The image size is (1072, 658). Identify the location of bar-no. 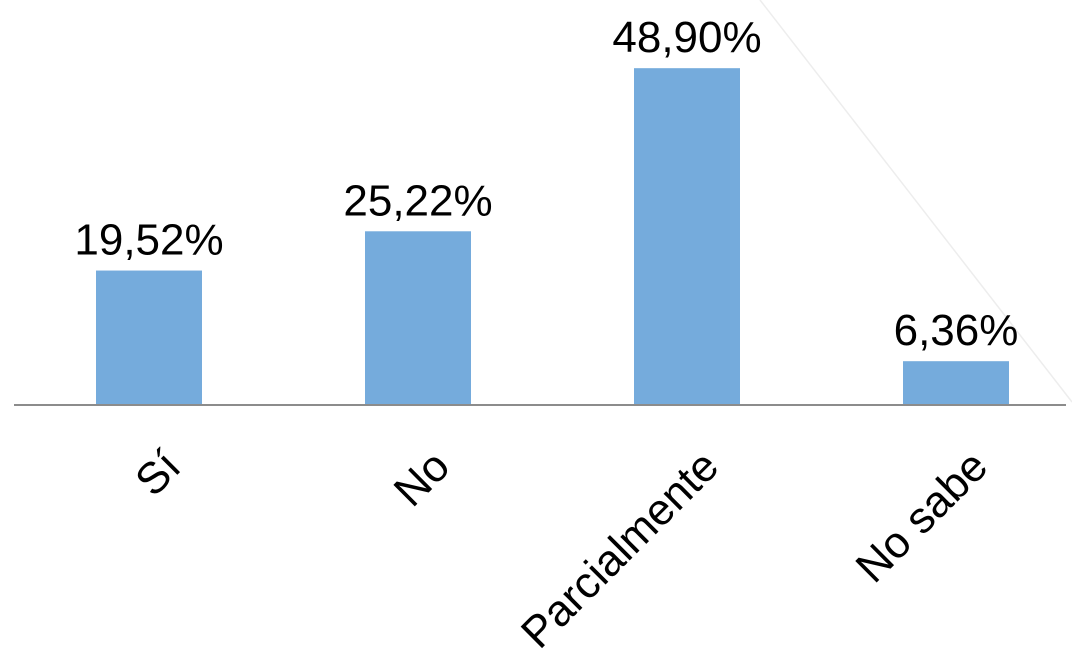
(418, 318).